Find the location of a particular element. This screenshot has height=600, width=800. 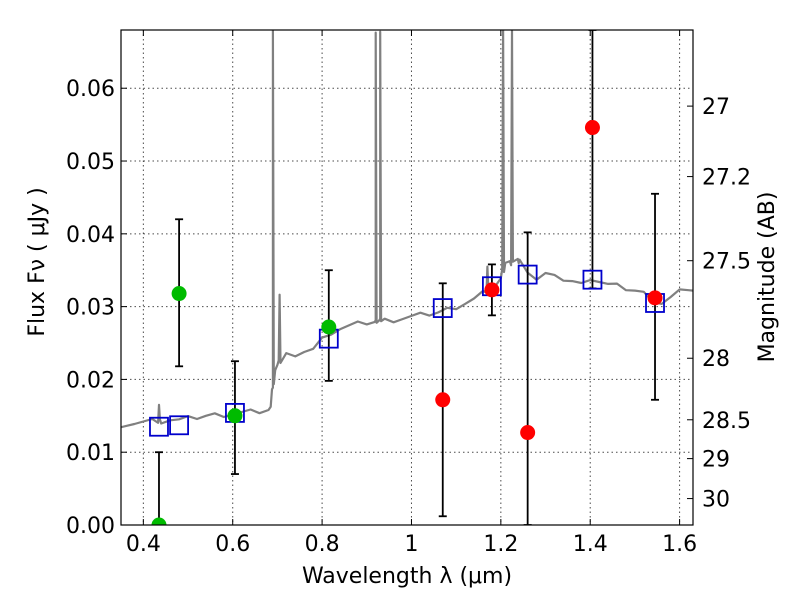

magnitude-tick-labels: 27 27.2 27.5 28 28.5 29 30 is located at coordinates (726, 303).